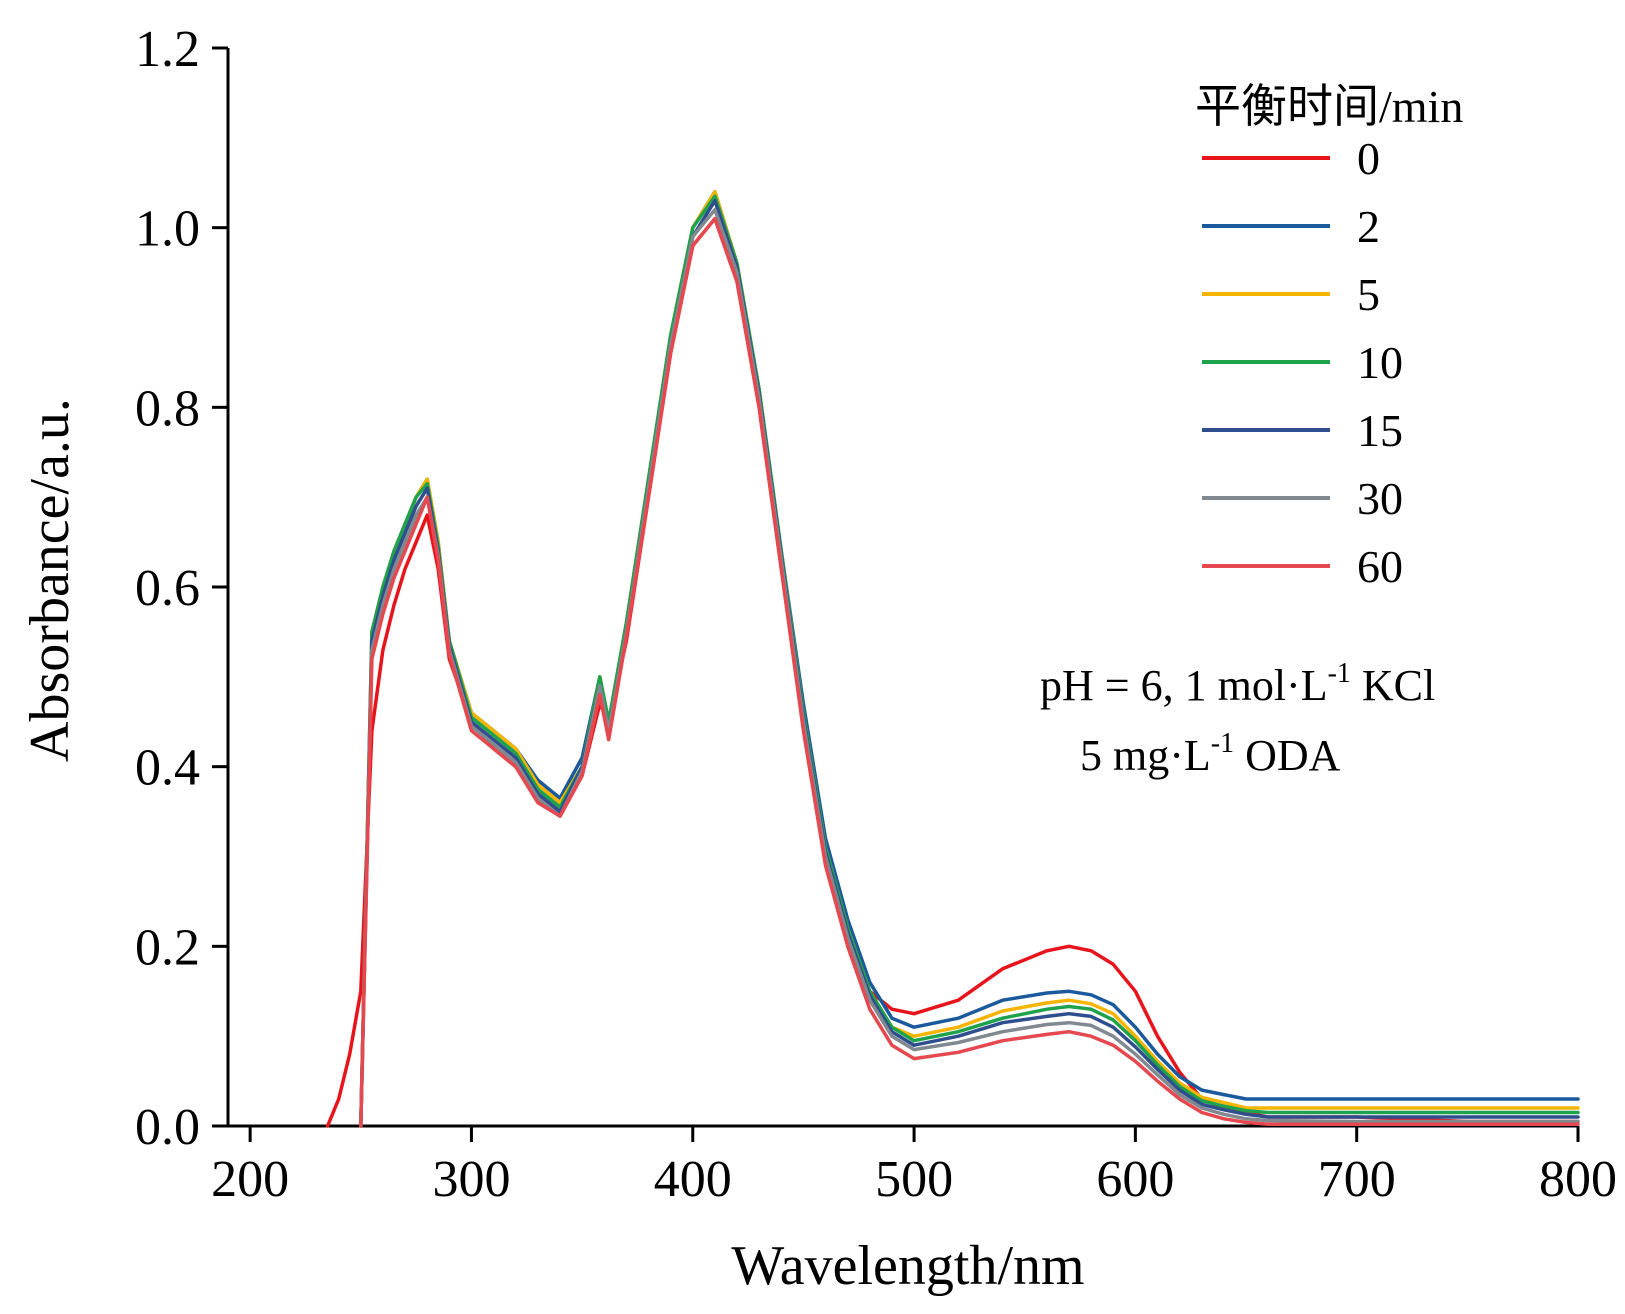 The height and width of the screenshot is (1314, 1625). I want to click on y-tick-label: 1.2, so click(167, 49).